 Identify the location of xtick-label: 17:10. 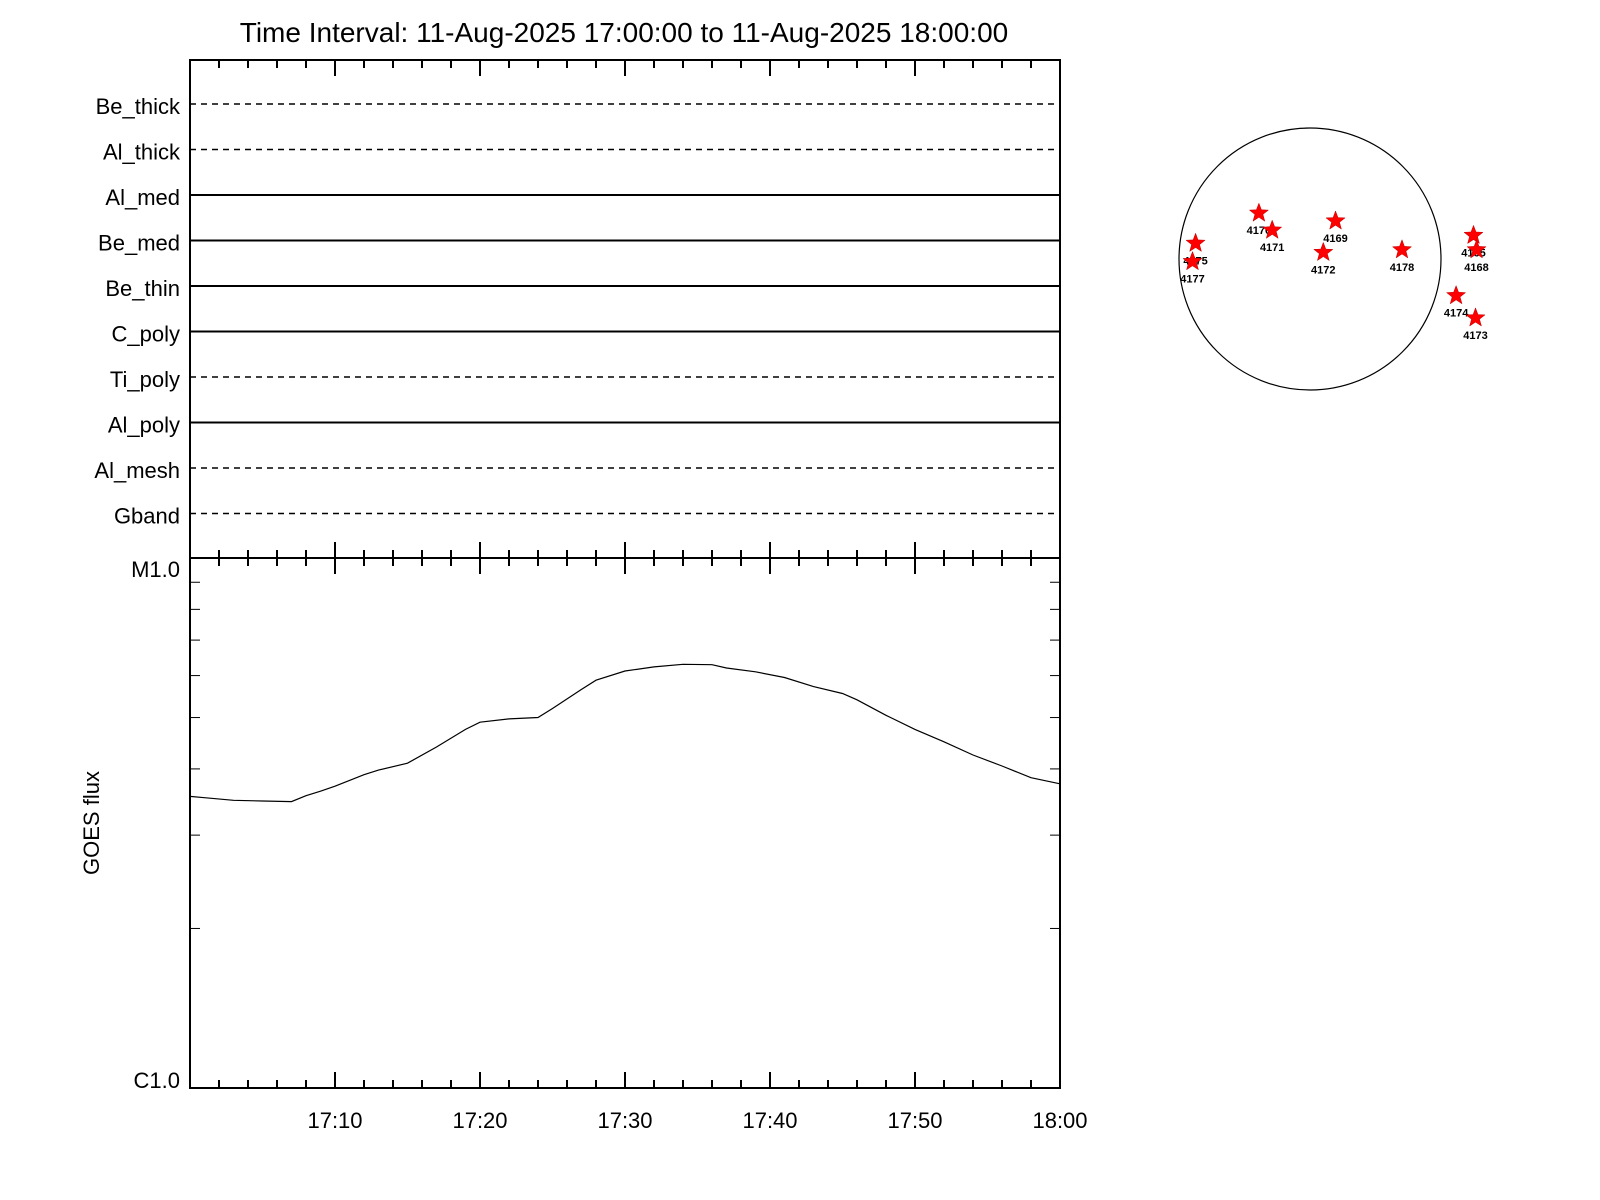
(334, 1120).